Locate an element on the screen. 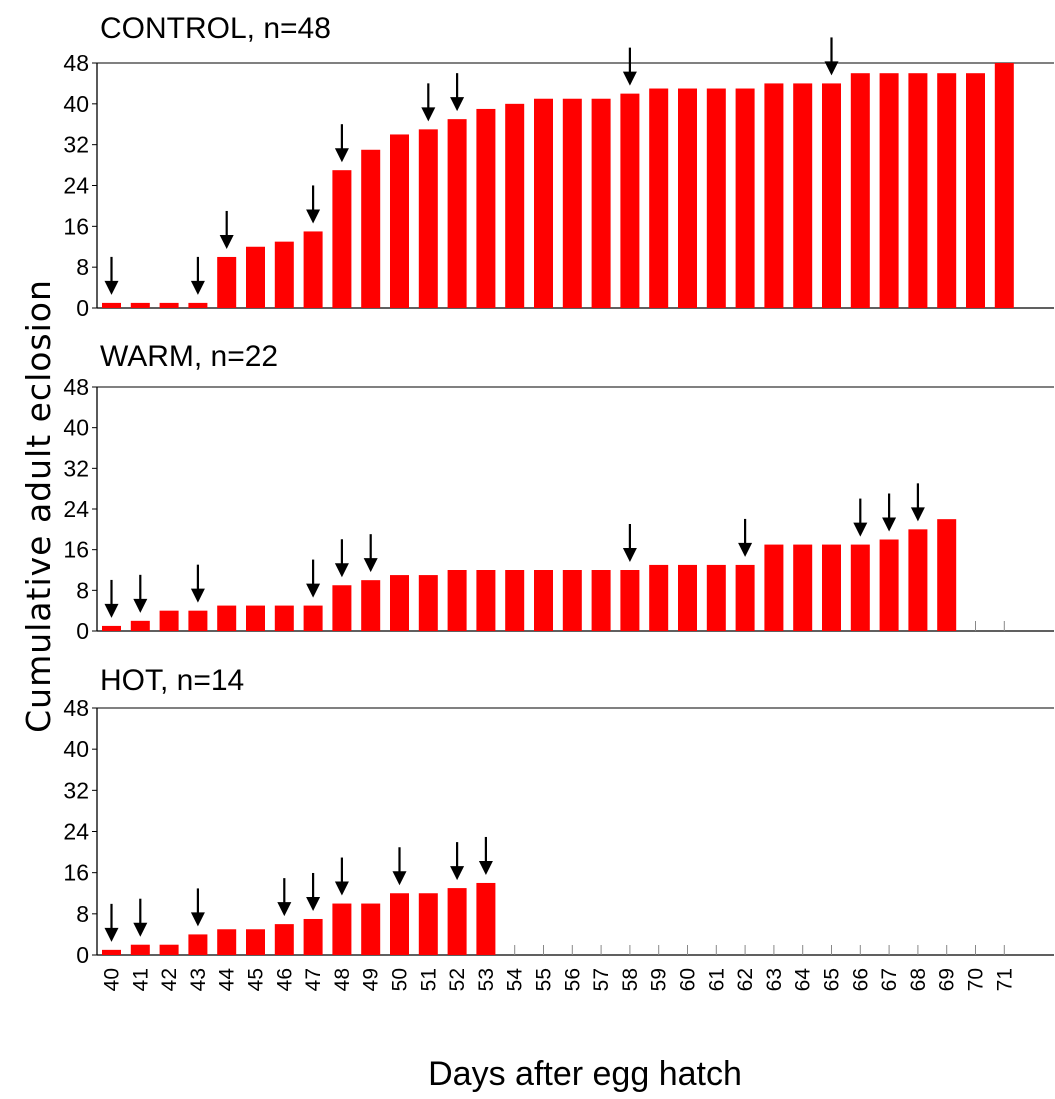 The image size is (1055, 1099). x-tick-label: 50 is located at coordinates (400, 979).